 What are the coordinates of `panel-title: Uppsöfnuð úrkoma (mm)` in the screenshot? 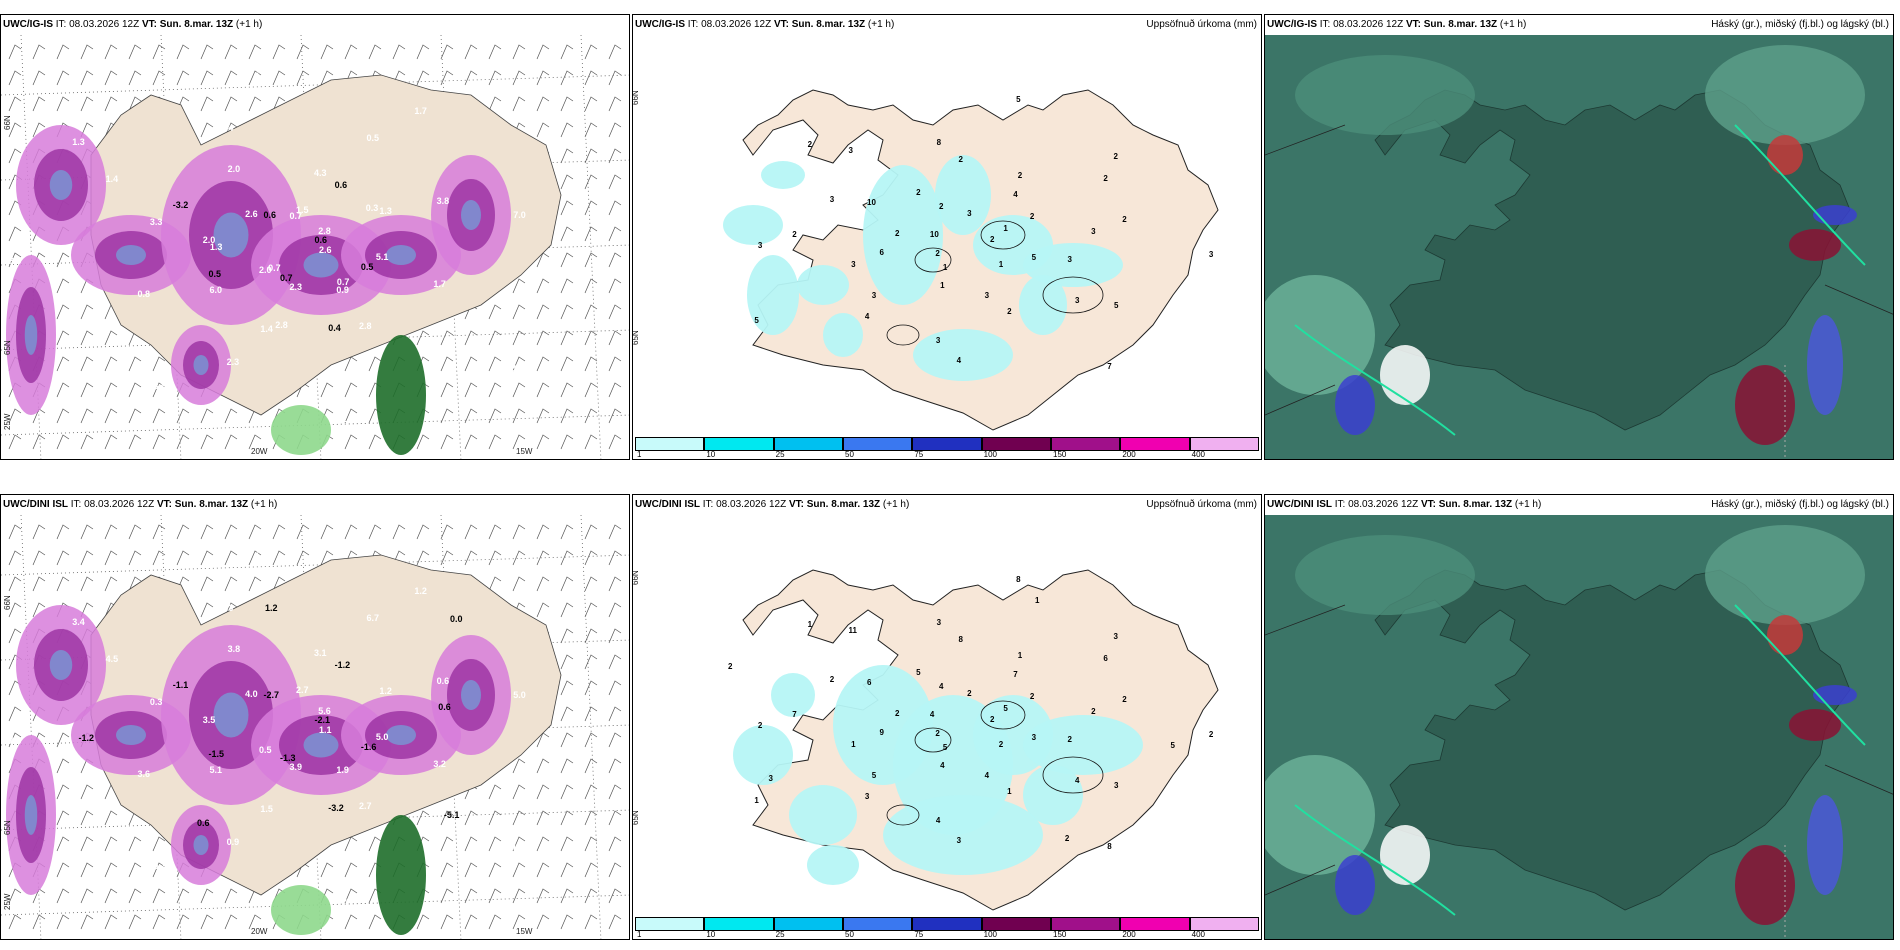 It's located at (1201, 24).